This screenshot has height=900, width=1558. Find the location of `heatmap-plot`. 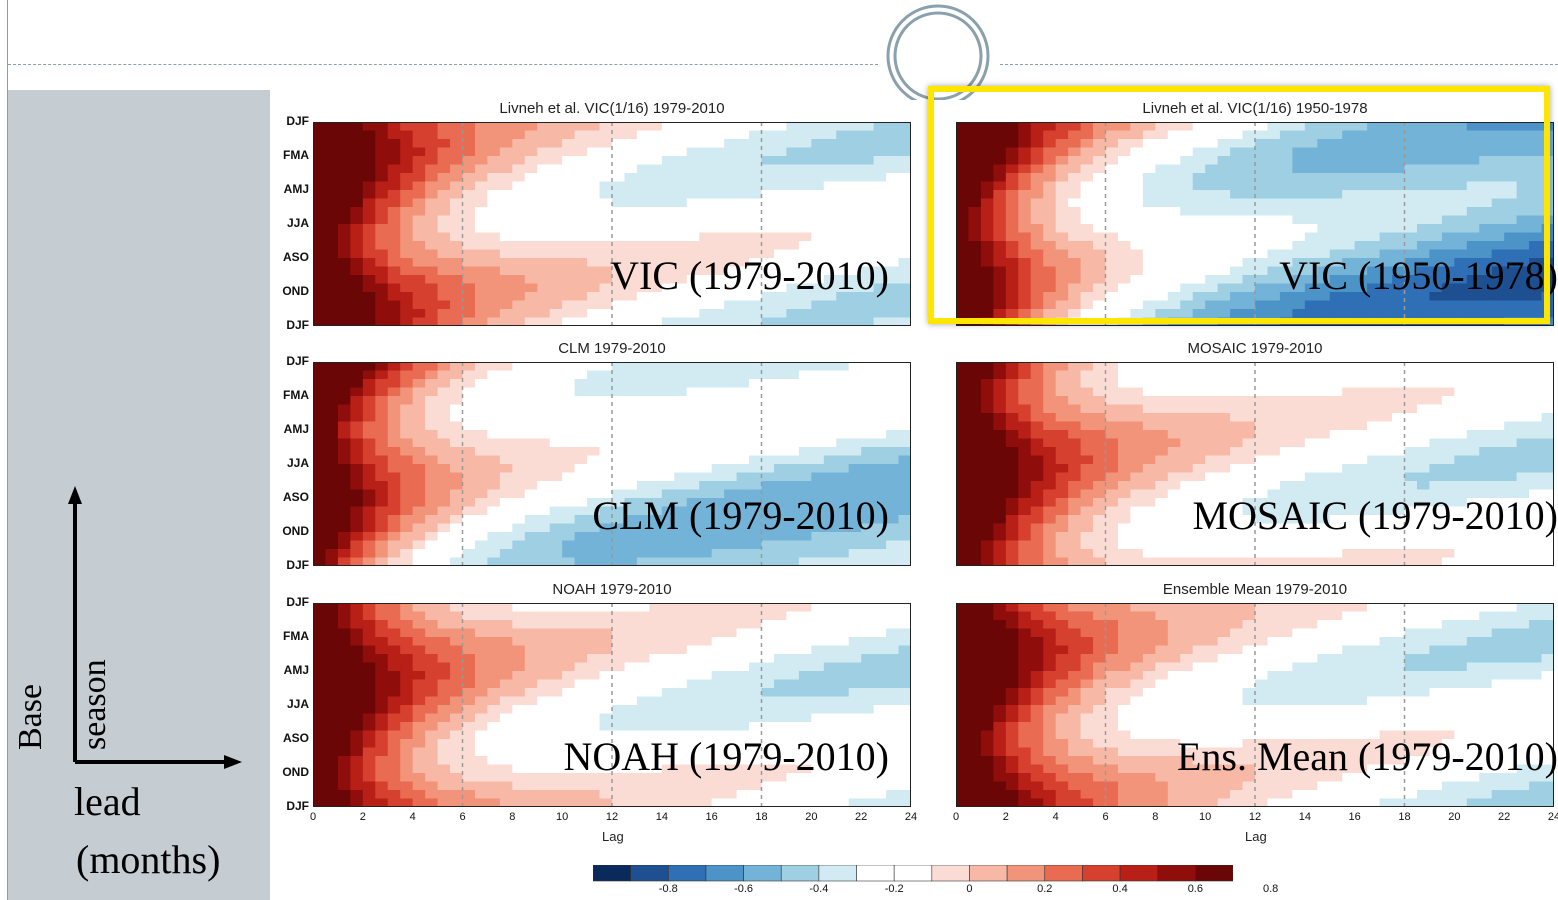

heatmap-plot is located at coordinates (612, 464).